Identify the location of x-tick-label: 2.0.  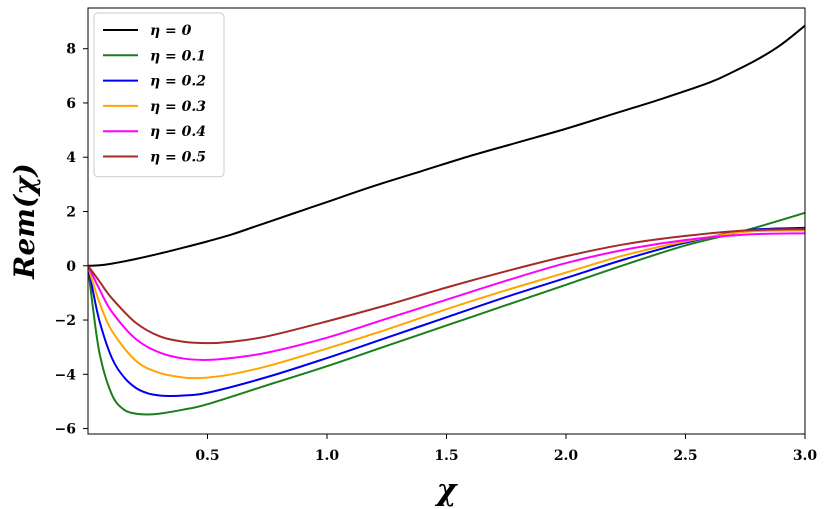
(566, 456).